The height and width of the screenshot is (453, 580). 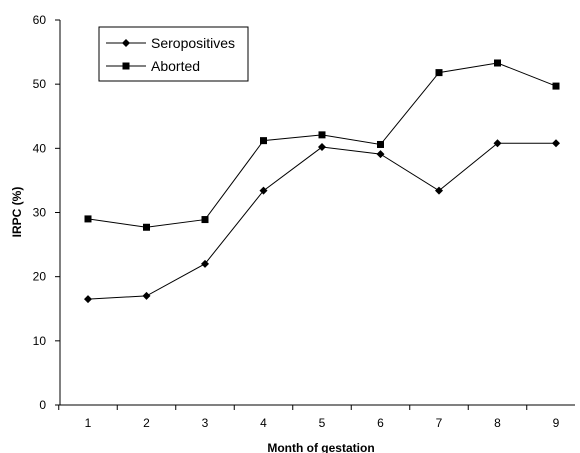 I want to click on legend-box, so click(x=173, y=54).